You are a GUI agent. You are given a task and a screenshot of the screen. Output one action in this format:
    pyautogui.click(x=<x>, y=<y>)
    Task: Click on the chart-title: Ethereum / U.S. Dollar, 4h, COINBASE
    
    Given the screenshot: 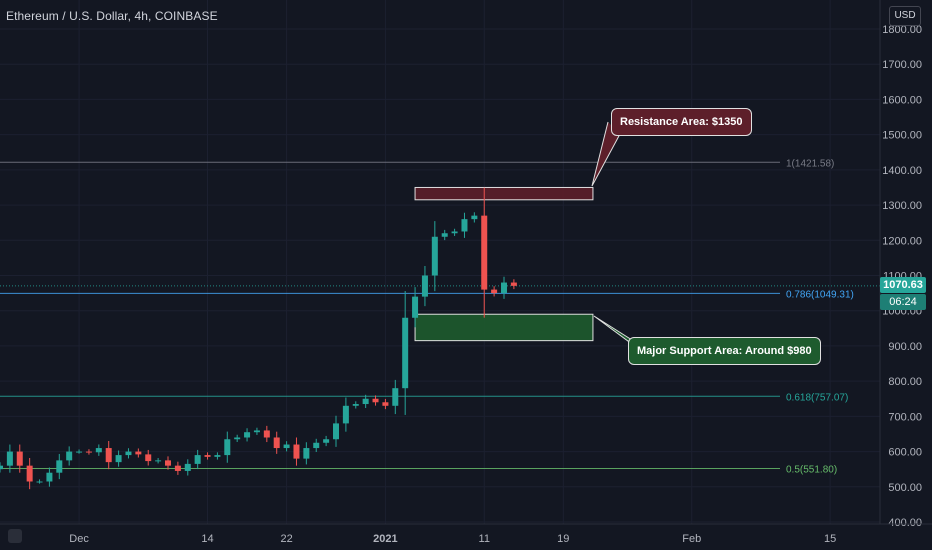 What is the action you would take?
    pyautogui.click(x=112, y=16)
    